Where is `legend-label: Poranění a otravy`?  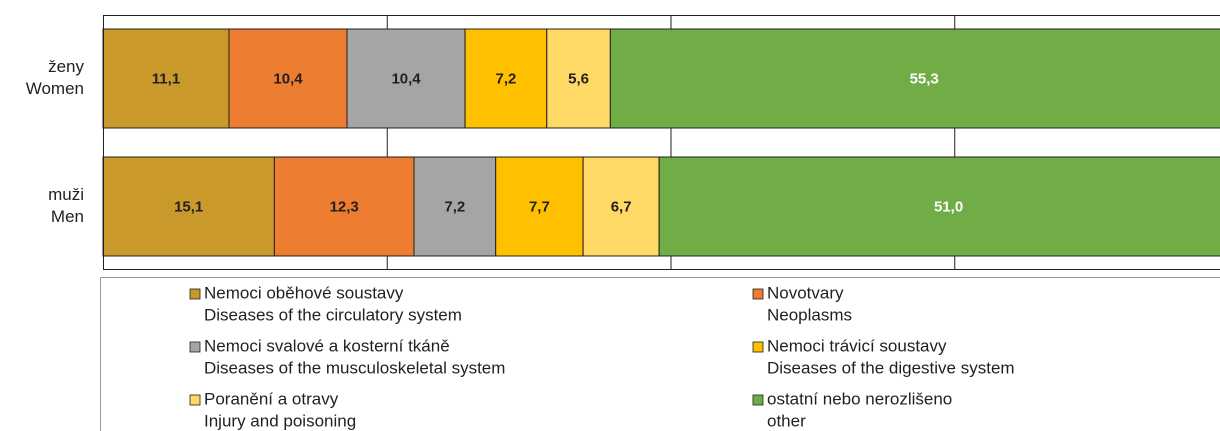
legend-label: Poranění a otravy is located at coordinates (271, 398).